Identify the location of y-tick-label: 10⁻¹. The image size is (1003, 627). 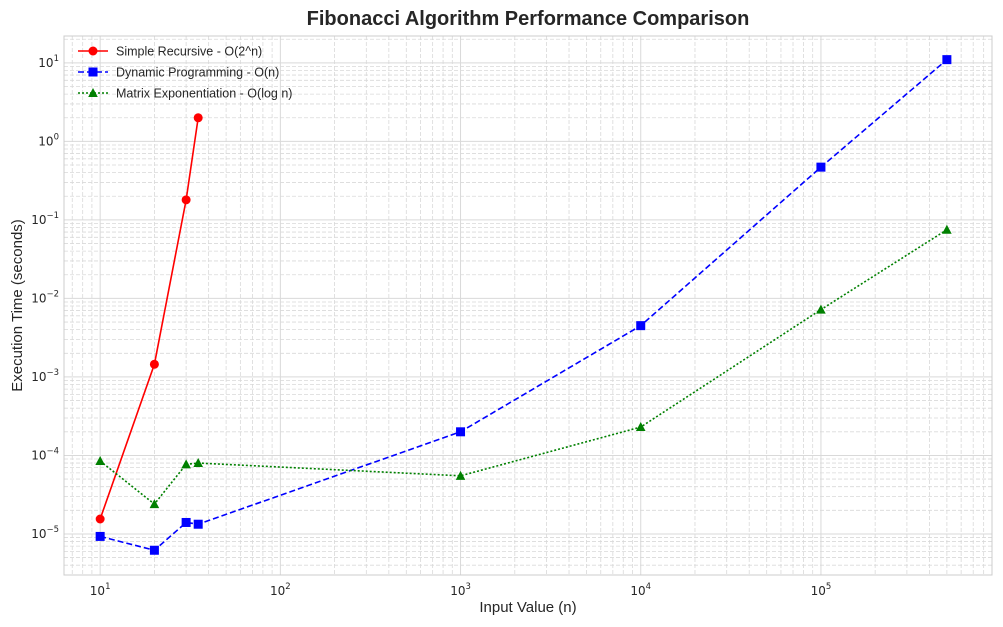
(45, 219).